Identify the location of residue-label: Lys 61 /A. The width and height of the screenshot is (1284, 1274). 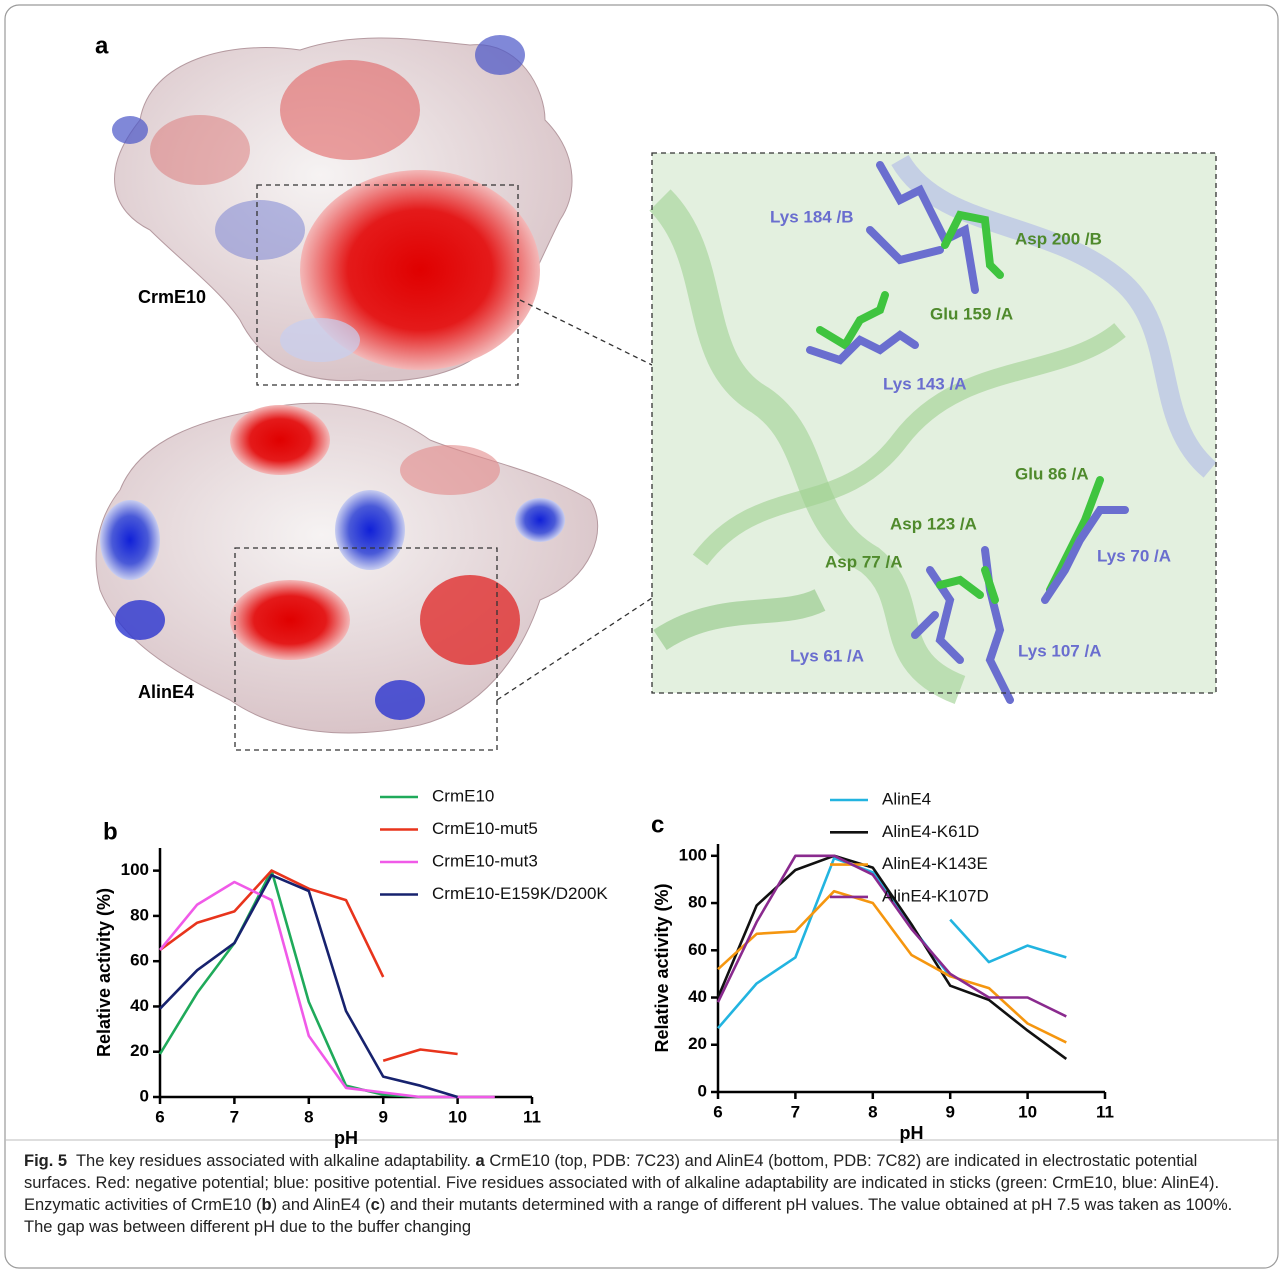
(827, 655).